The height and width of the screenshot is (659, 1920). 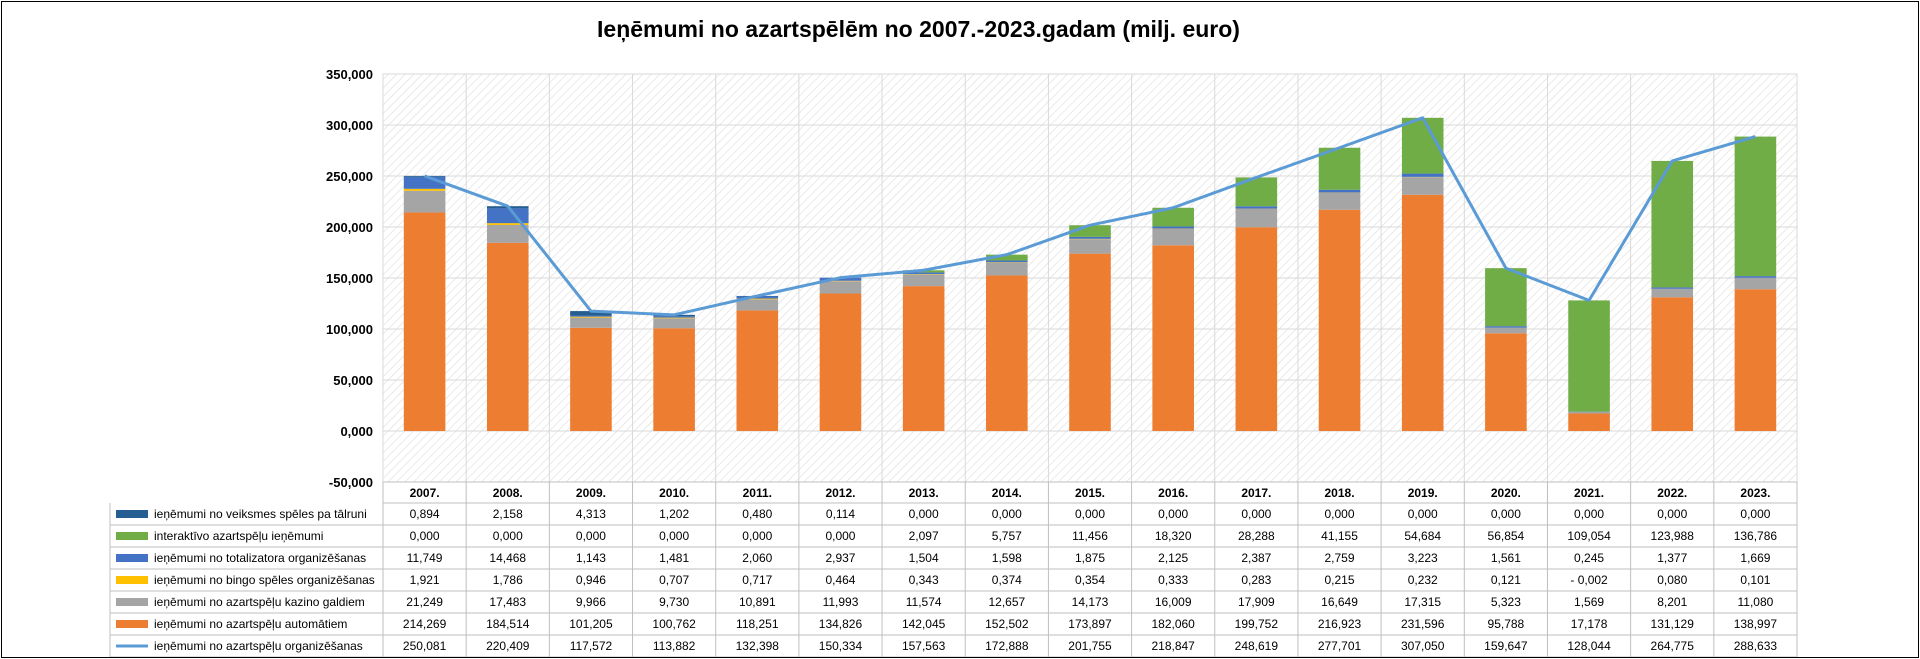 What do you see at coordinates (1589, 580) in the screenshot?
I see `data-label: - 0,002` at bounding box center [1589, 580].